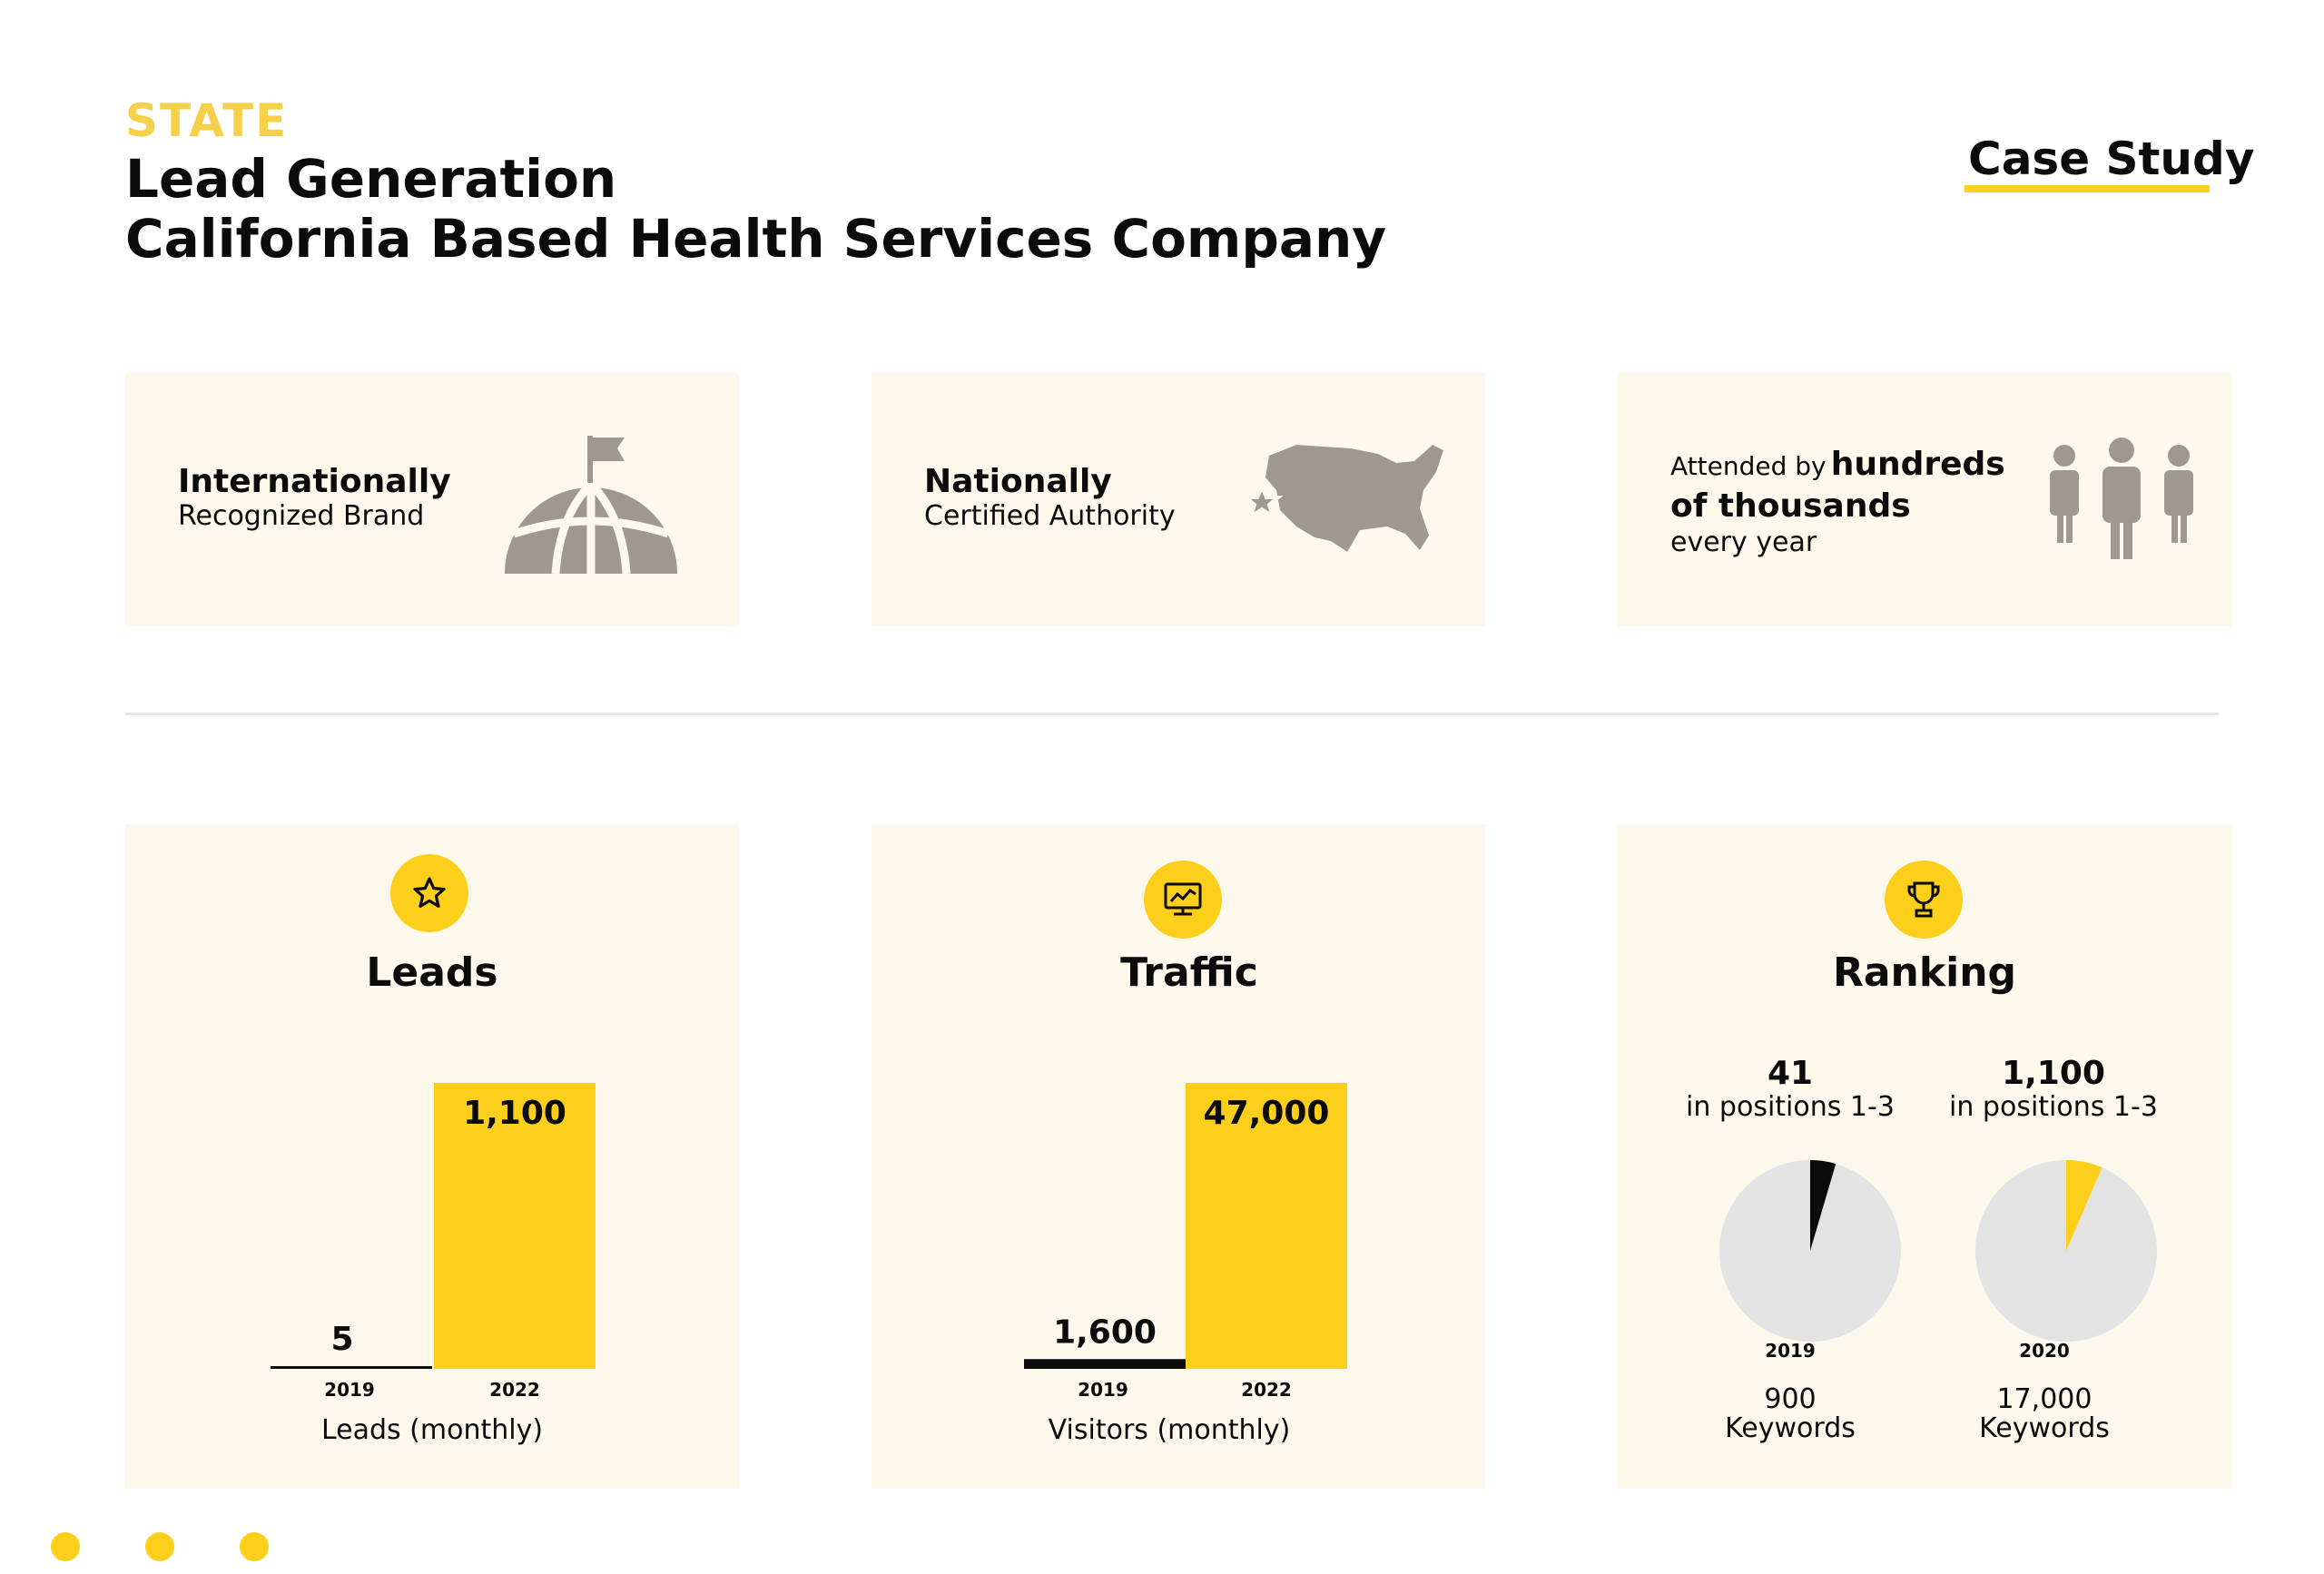 The image size is (2324, 1574). I want to click on leads-badge, so click(429, 893).